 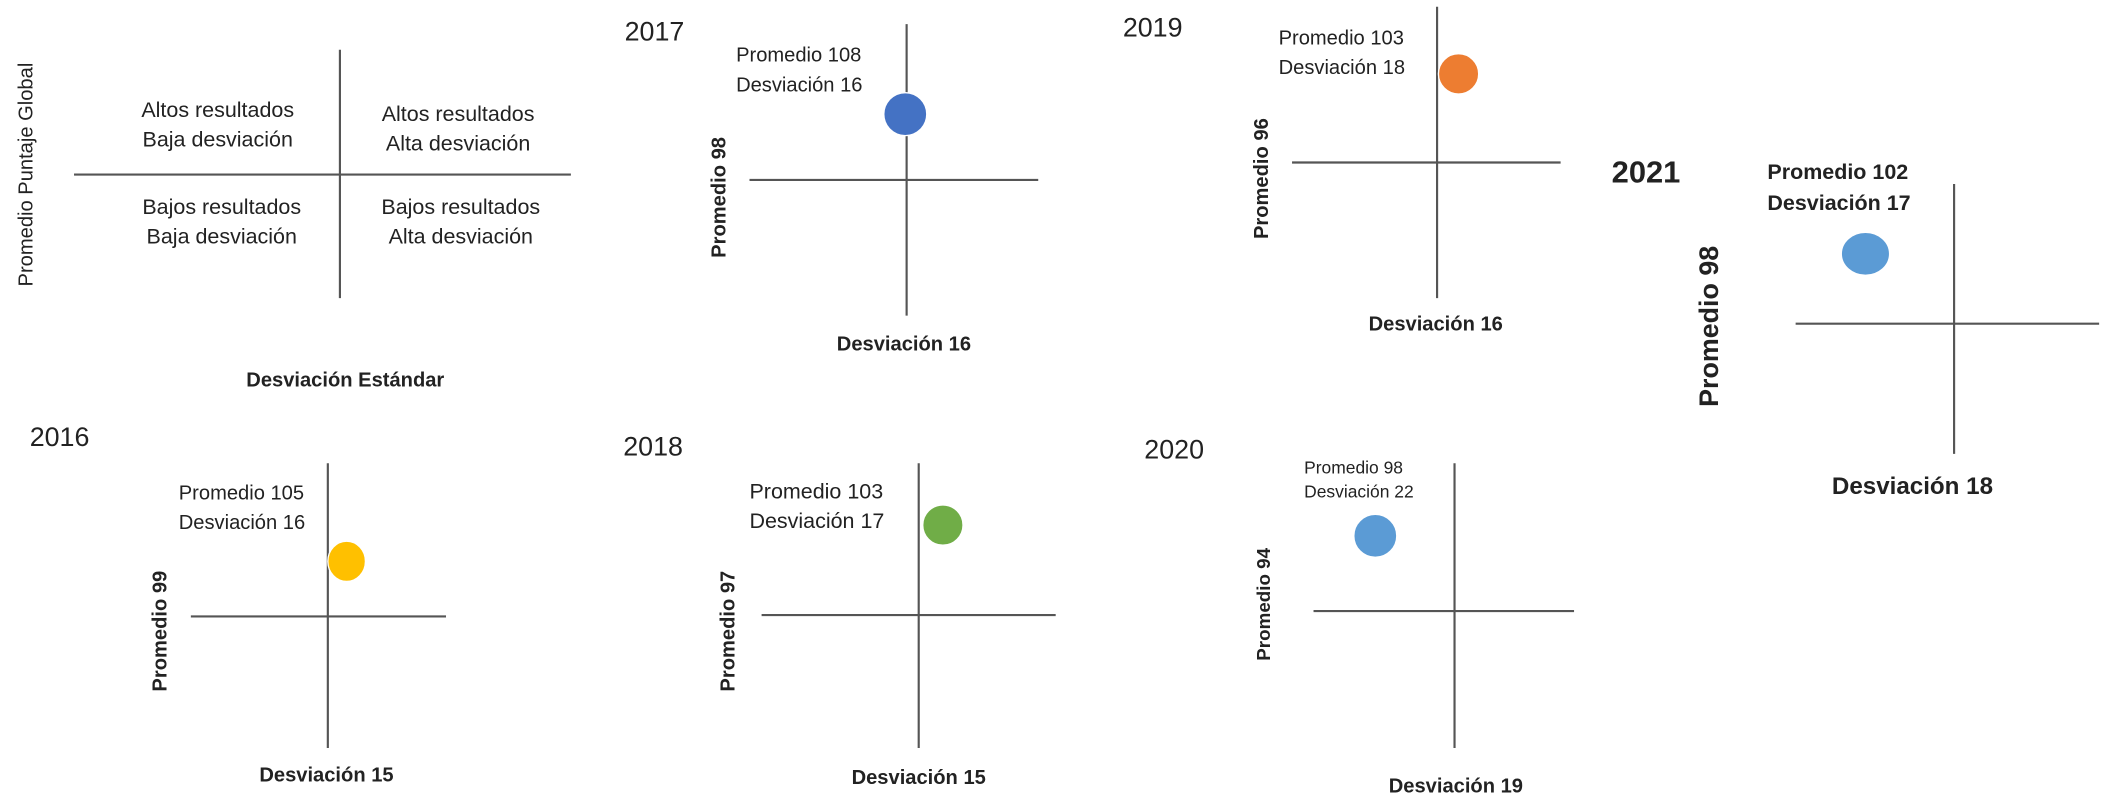 I want to click on point-label: Promedio 105, so click(x=241, y=494).